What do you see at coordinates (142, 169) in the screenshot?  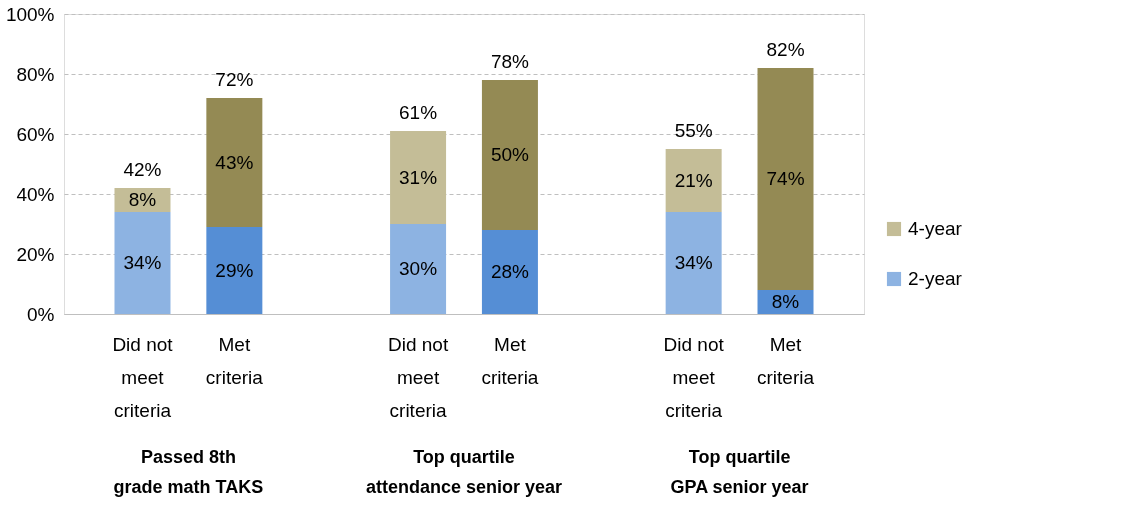 I see `total-label: 42%` at bounding box center [142, 169].